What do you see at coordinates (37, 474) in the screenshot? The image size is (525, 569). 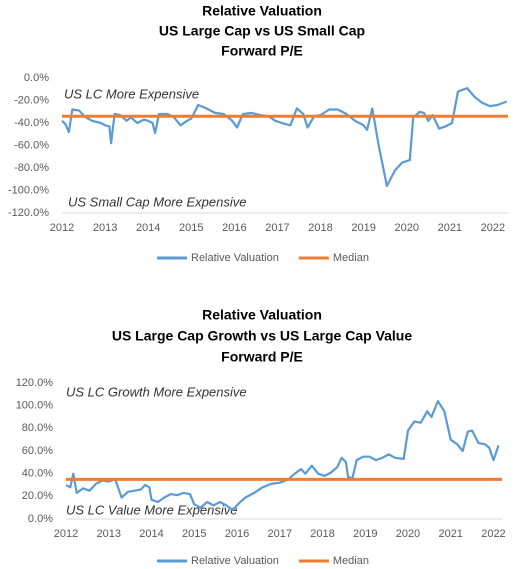 I see `y-tick-label: 40.0%` at bounding box center [37, 474].